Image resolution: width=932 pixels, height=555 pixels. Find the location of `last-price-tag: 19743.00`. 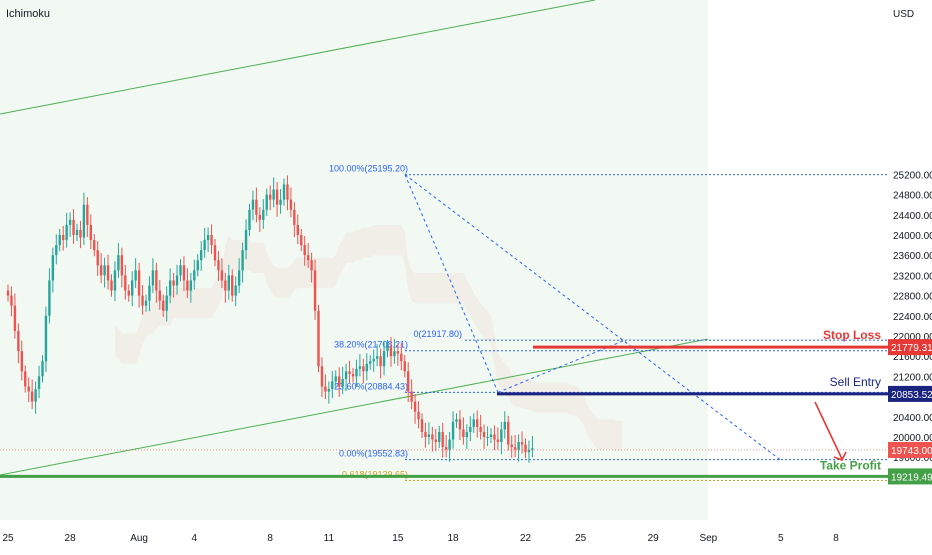

last-price-tag: 19743.00 is located at coordinates (911, 451).